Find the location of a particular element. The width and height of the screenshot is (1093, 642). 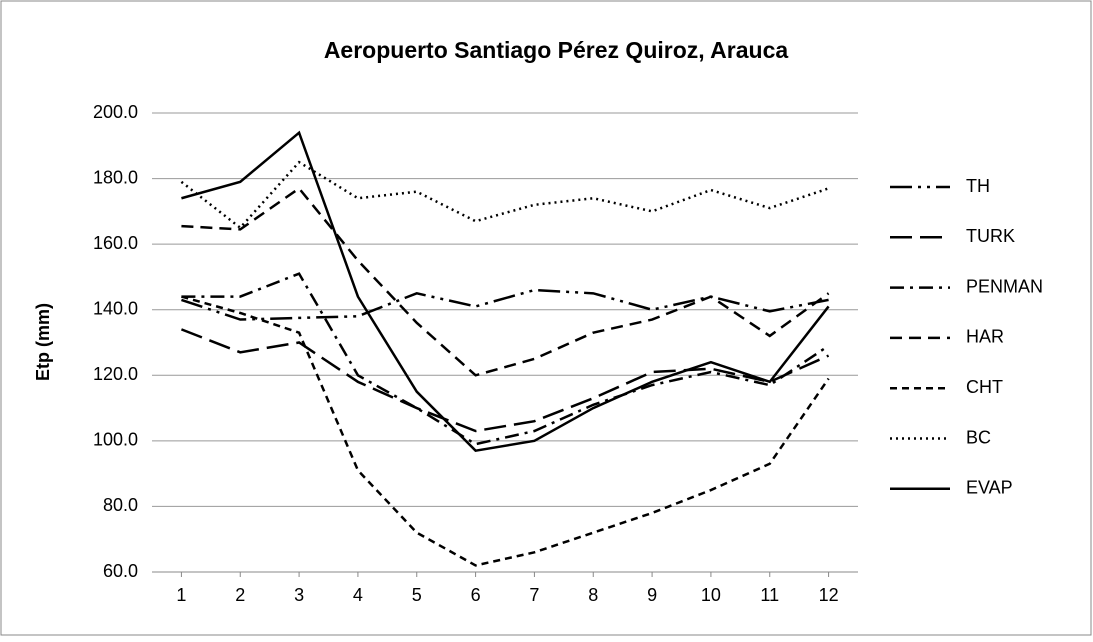

legend-label: HAR is located at coordinates (985, 337).